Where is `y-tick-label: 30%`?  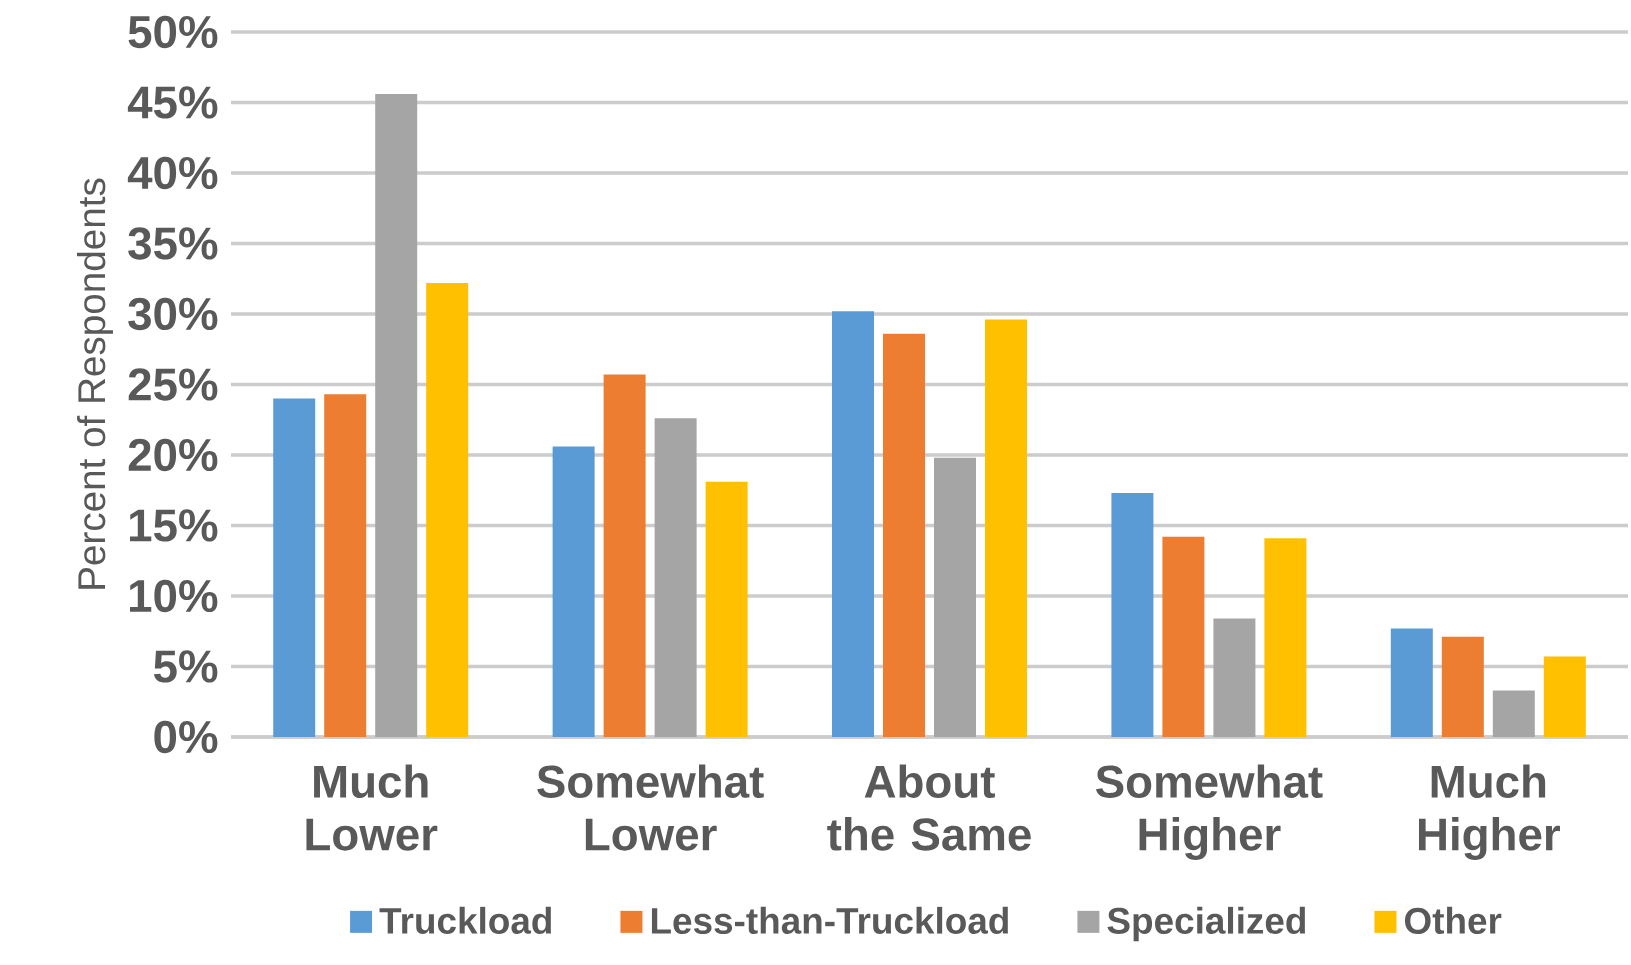 y-tick-label: 30% is located at coordinates (173, 314).